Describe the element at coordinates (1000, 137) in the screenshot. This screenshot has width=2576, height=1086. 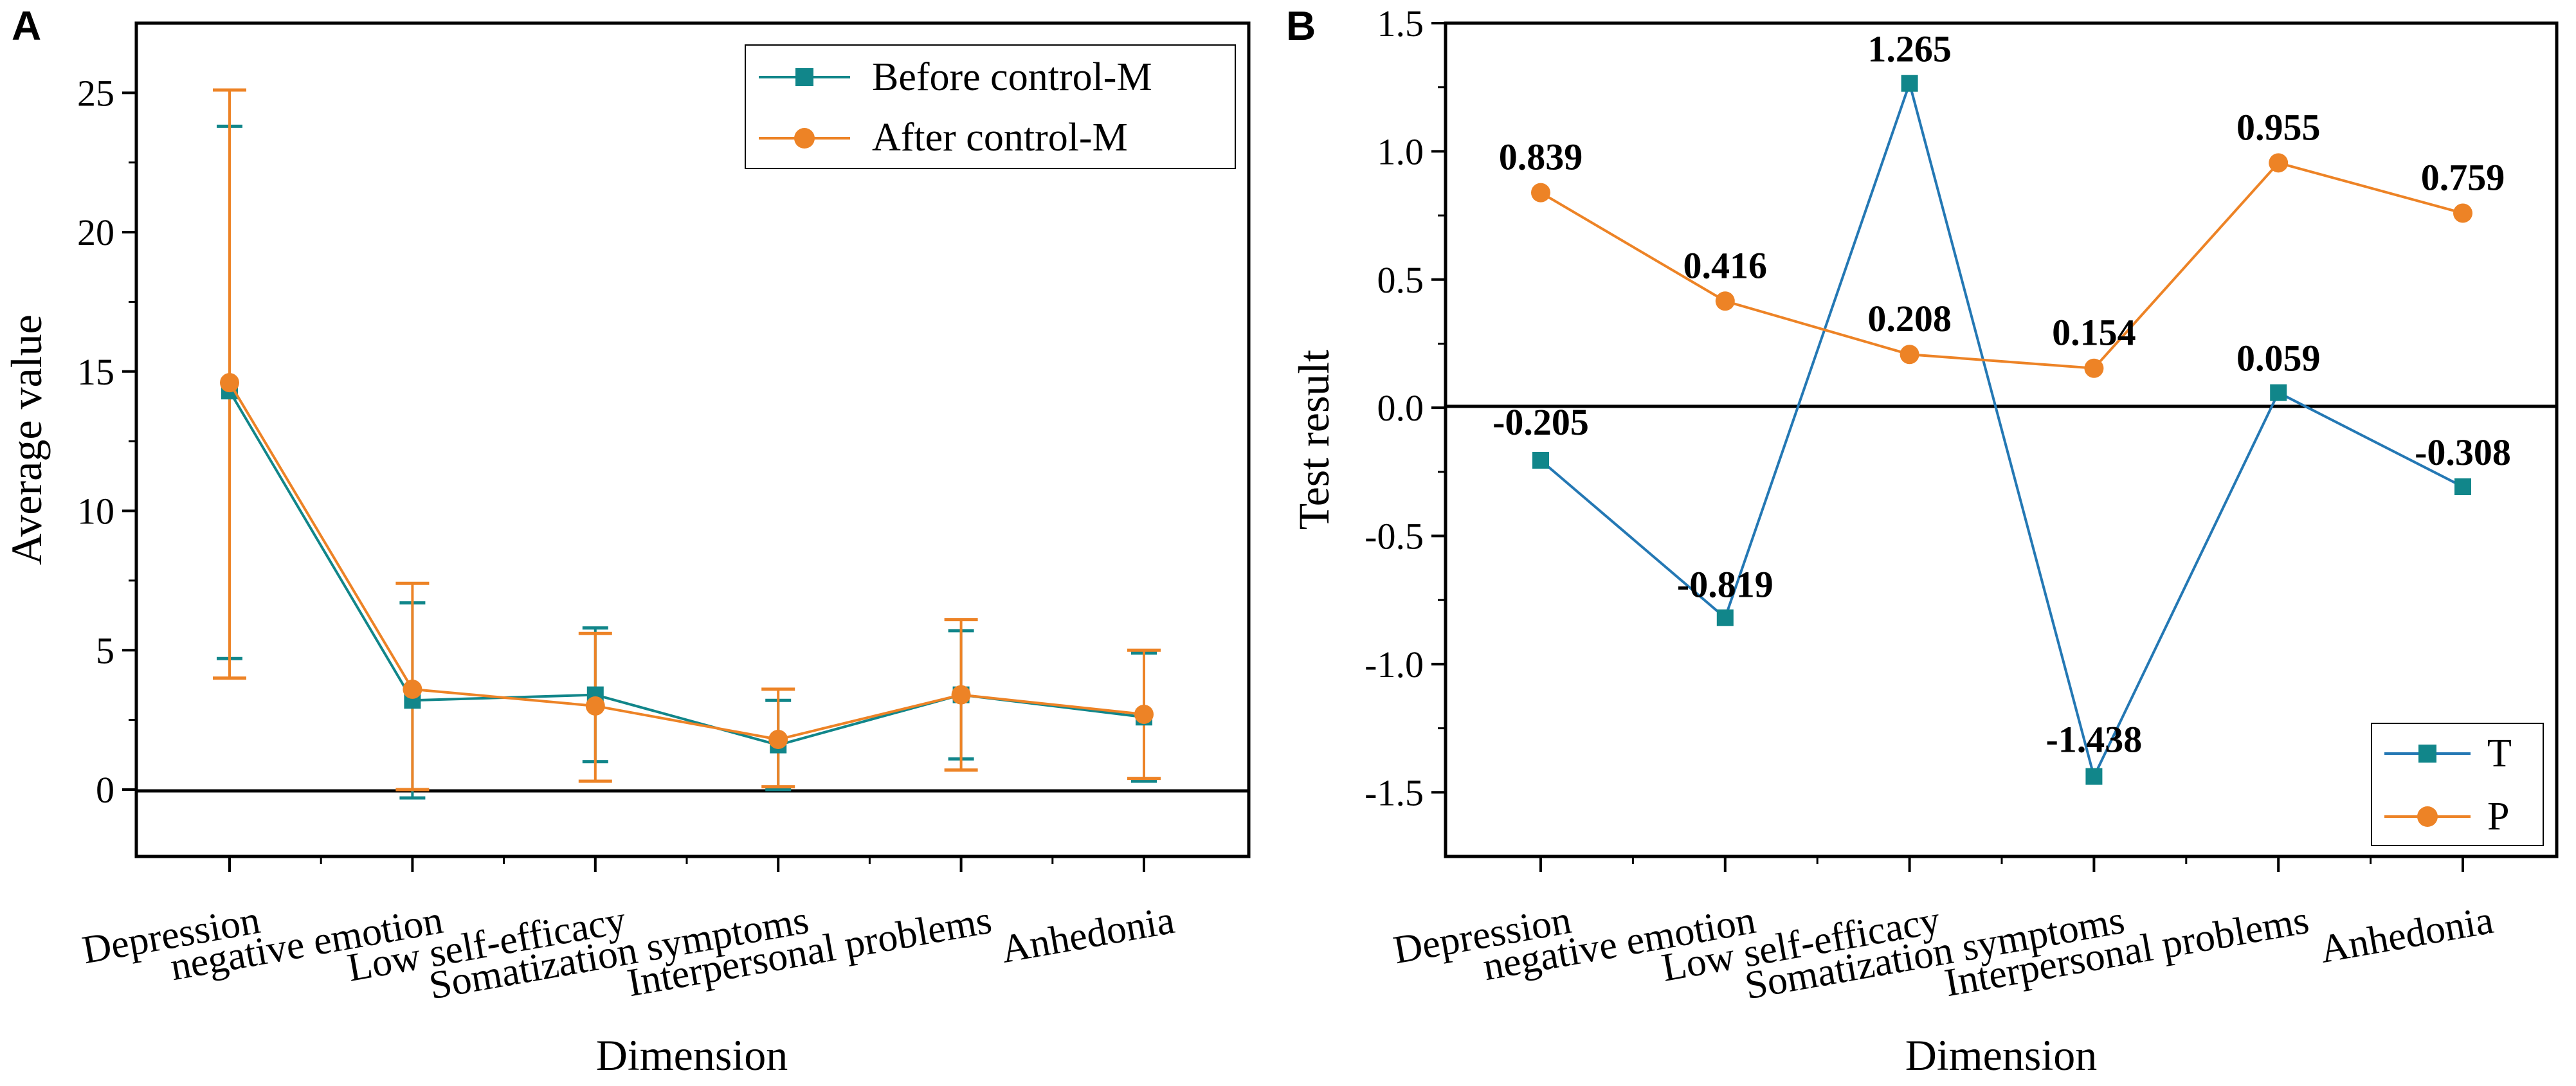
I see `legend-label-after: After control-M` at that location.